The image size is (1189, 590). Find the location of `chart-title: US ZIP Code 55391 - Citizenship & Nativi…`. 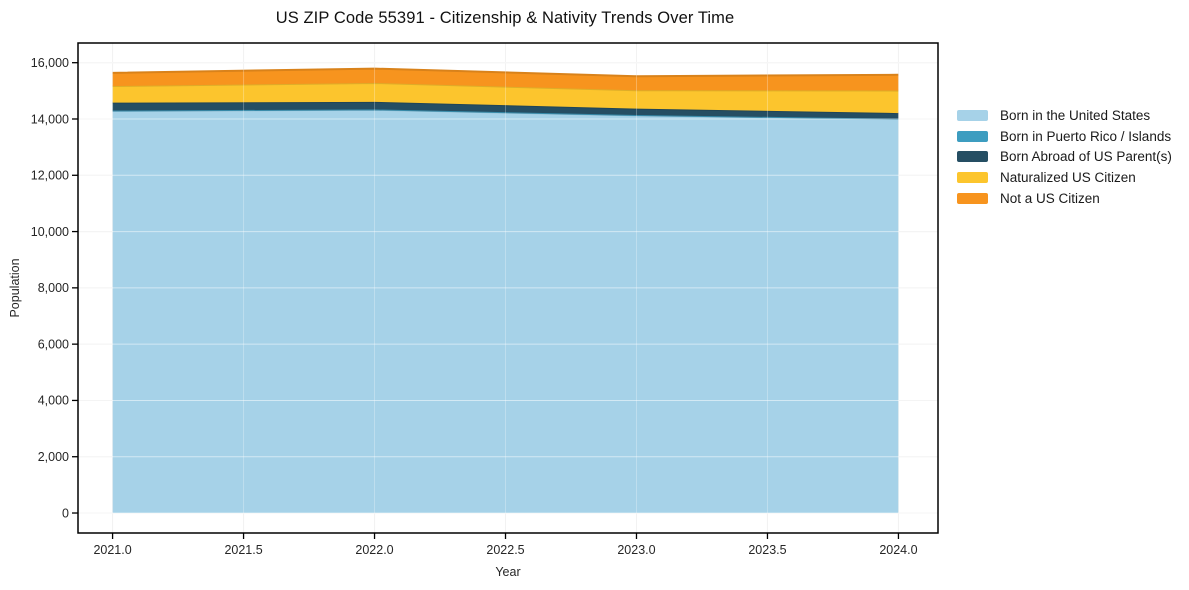

chart-title: US ZIP Code 55391 - Citizenship & Nativi… is located at coordinates (505, 18).